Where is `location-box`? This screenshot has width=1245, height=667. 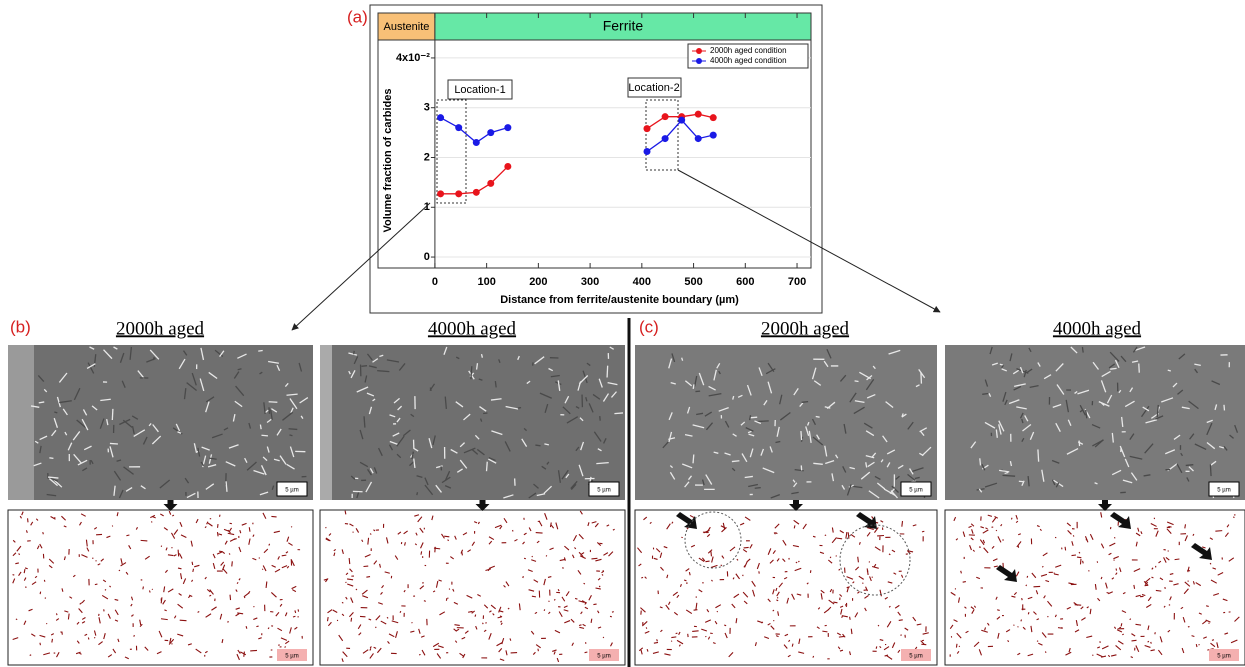
location-box is located at coordinates (451, 151).